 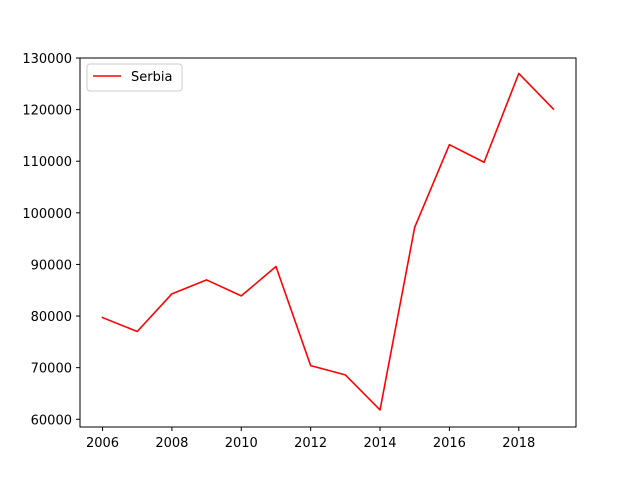 I want to click on legend: Serbia, so click(x=134, y=77).